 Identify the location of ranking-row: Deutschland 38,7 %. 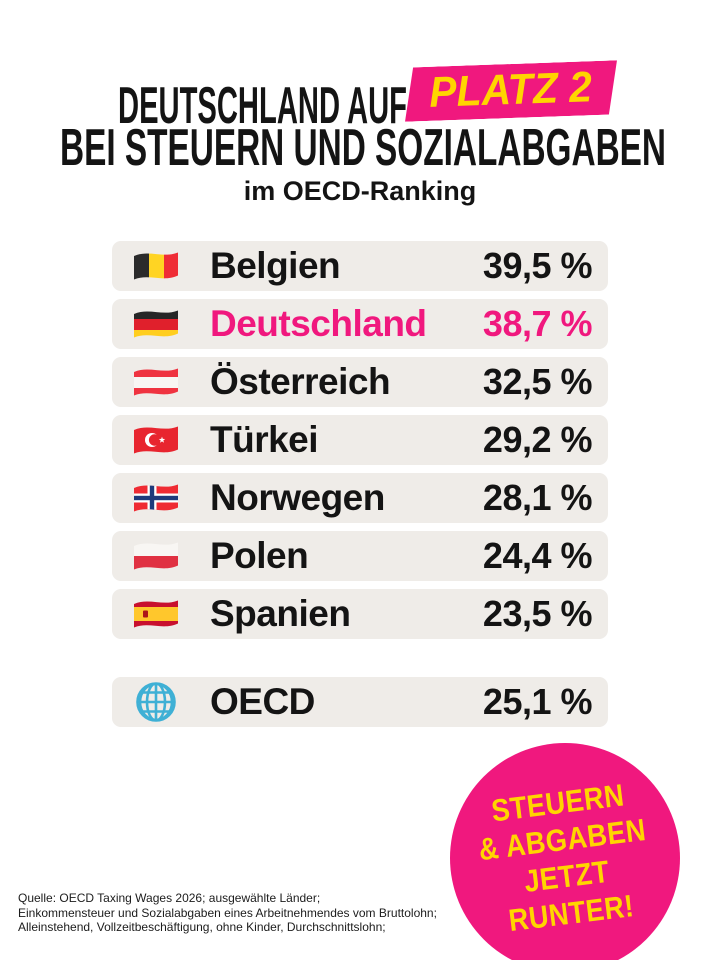
(360, 324).